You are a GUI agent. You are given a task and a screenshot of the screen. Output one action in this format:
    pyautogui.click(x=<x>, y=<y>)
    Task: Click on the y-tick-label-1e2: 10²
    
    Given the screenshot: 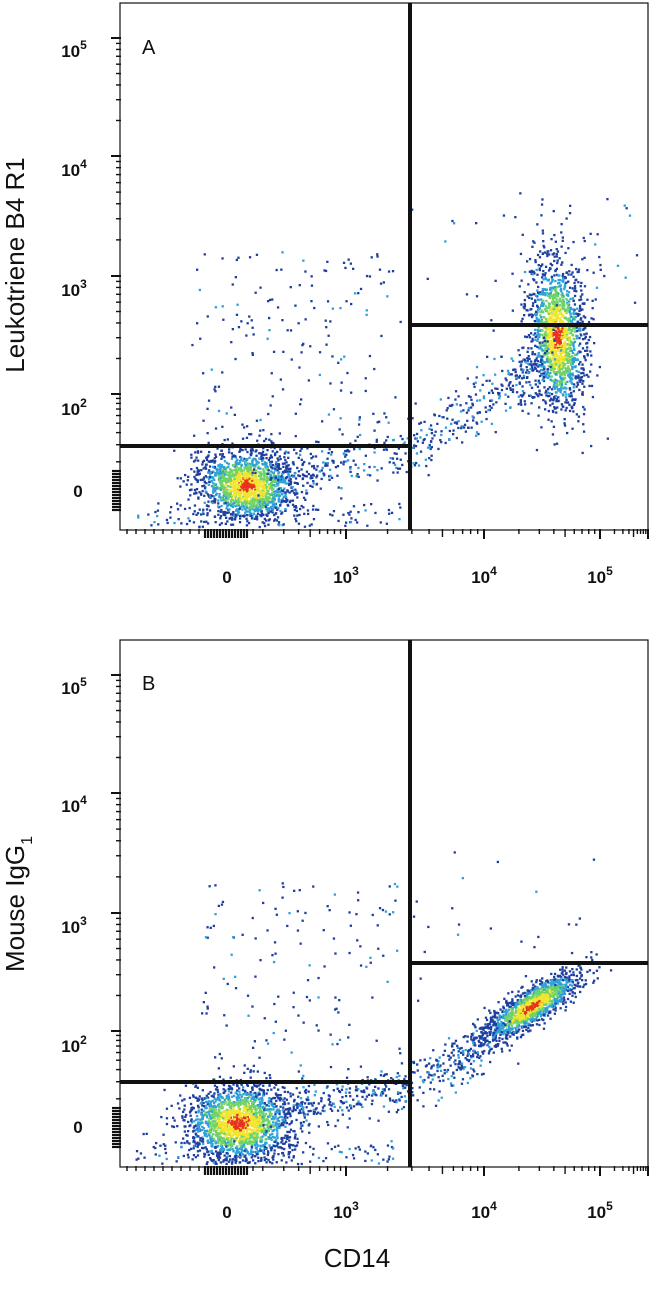 What is the action you would take?
    pyautogui.click(x=74, y=407)
    